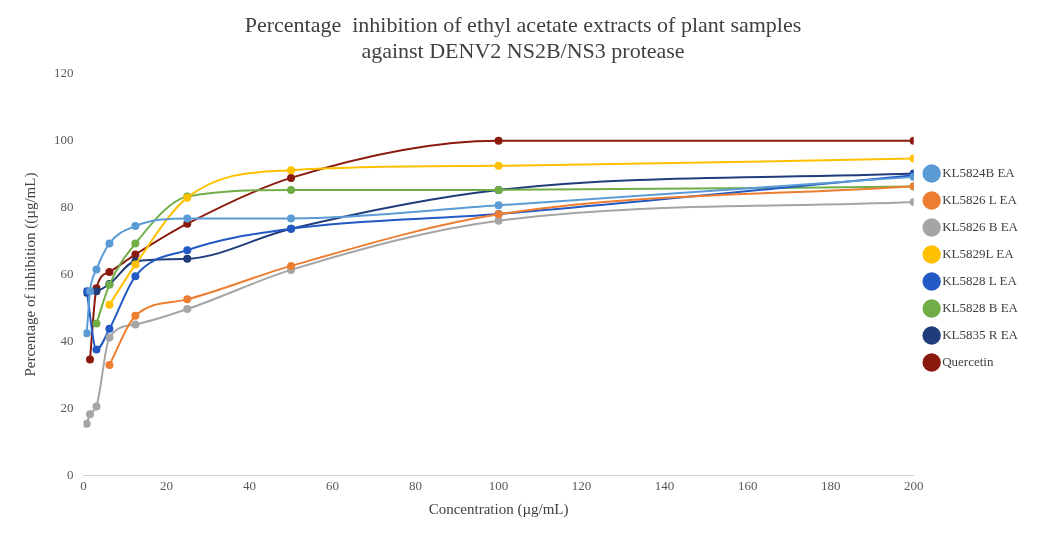 This screenshot has width=1048, height=538. Describe the element at coordinates (581, 485) in the screenshot. I see `x-tick-label: 120` at that location.